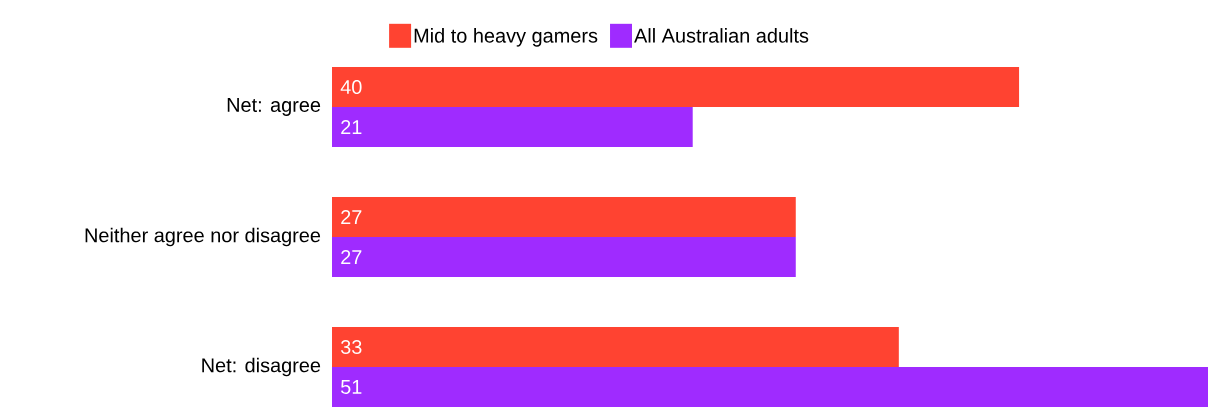 This screenshot has width=1220, height=420. What do you see at coordinates (274, 107) in the screenshot?
I see `y-tick-label: Net: agree` at bounding box center [274, 107].